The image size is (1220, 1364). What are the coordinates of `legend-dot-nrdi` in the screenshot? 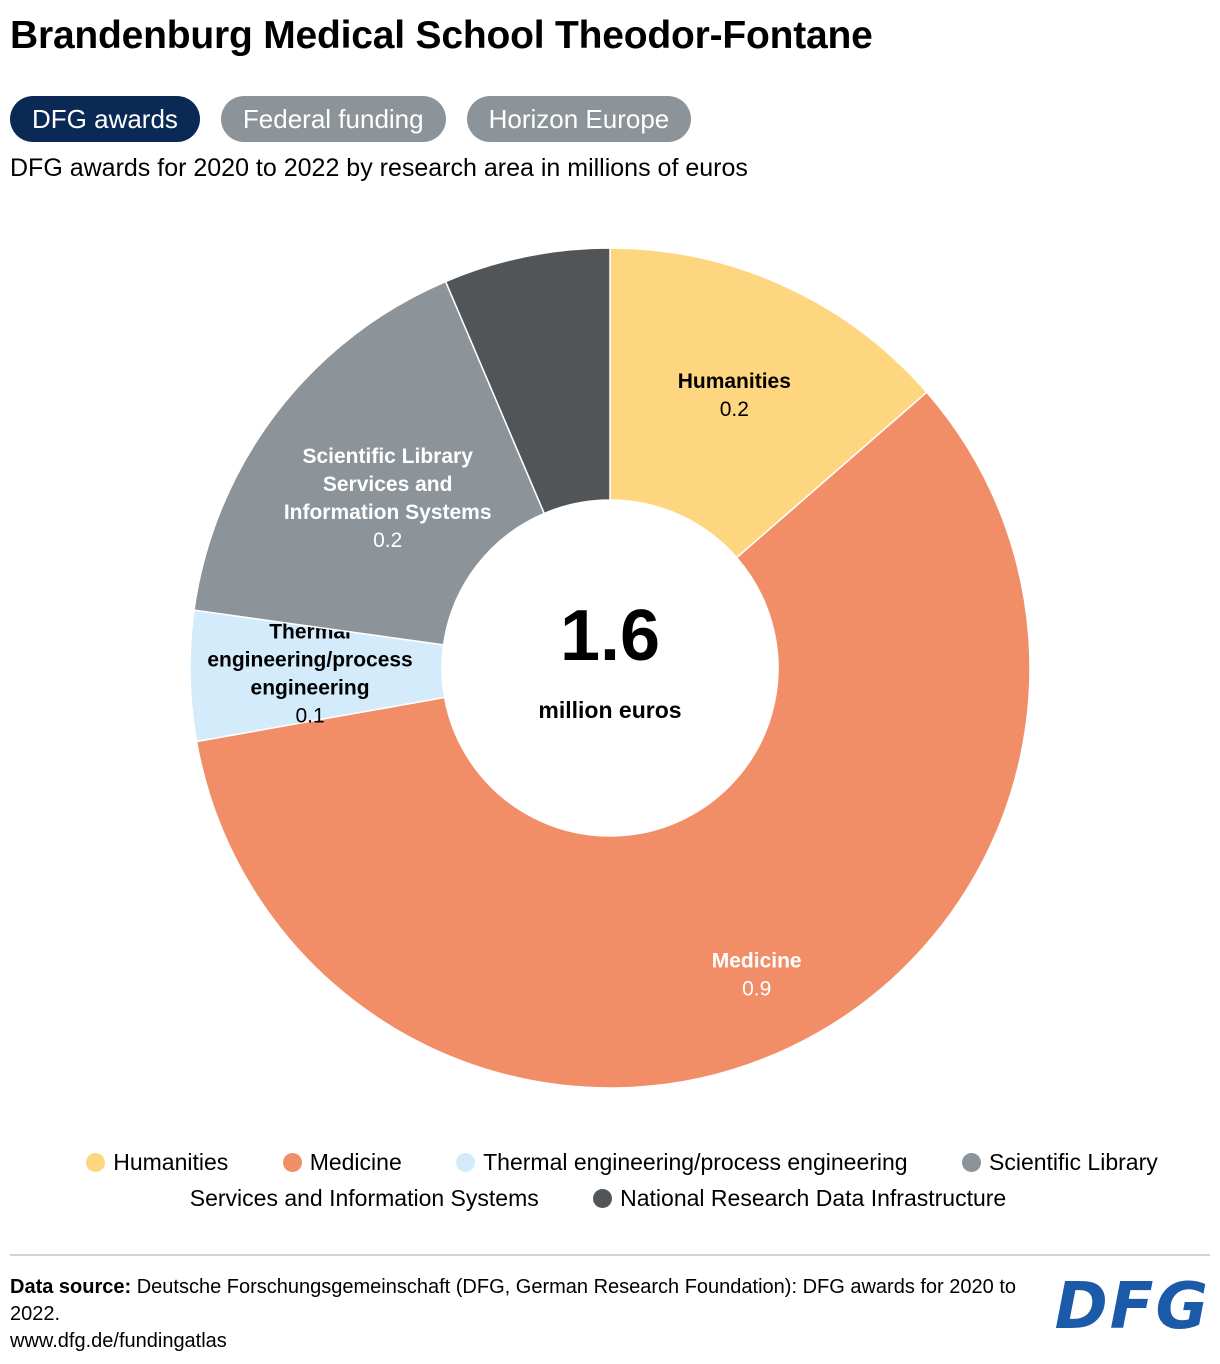 It's located at (603, 1198).